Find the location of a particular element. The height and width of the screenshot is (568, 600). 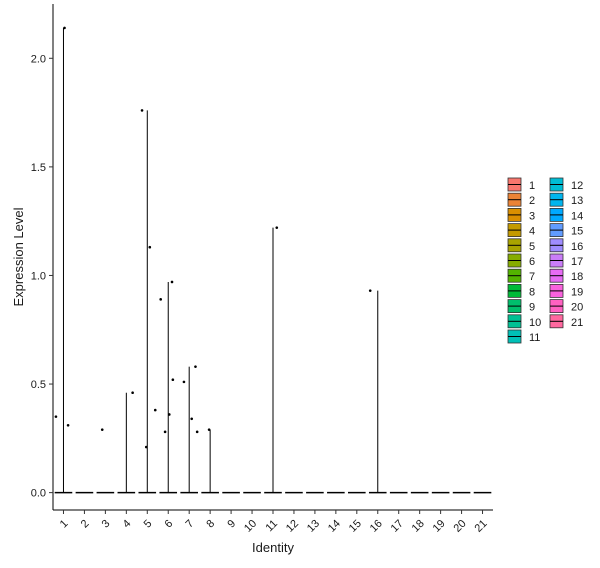

y-tick-label: 0.5 is located at coordinates (38, 385).